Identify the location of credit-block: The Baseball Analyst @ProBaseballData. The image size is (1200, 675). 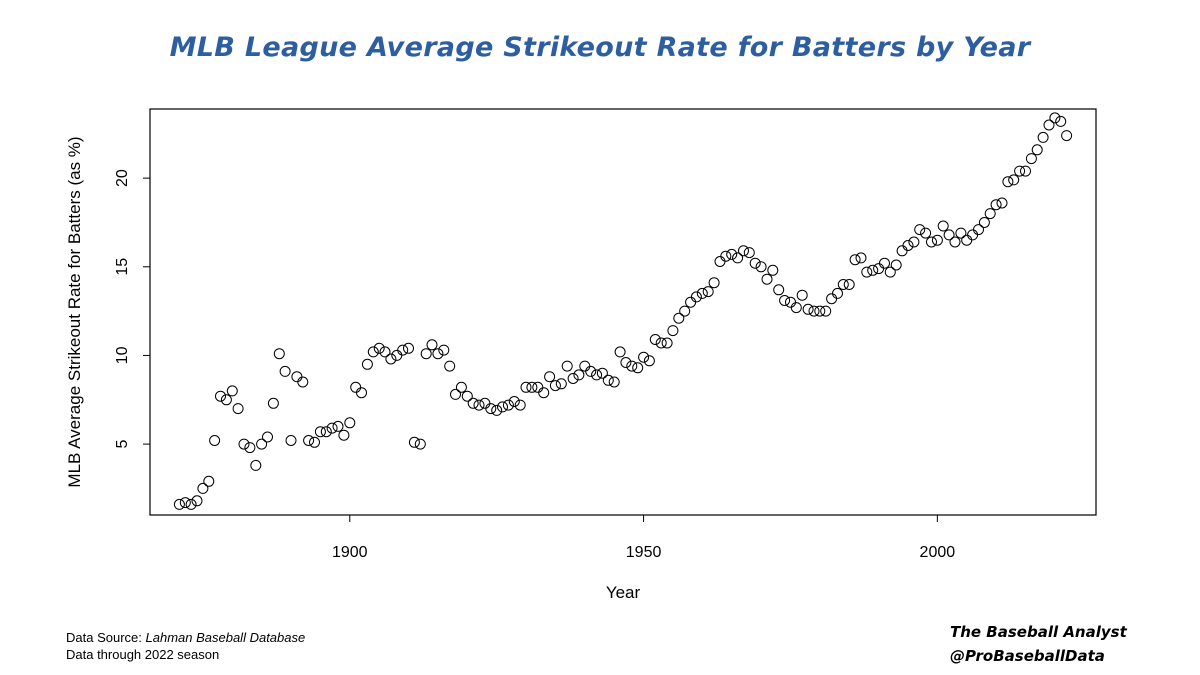
(1038, 644).